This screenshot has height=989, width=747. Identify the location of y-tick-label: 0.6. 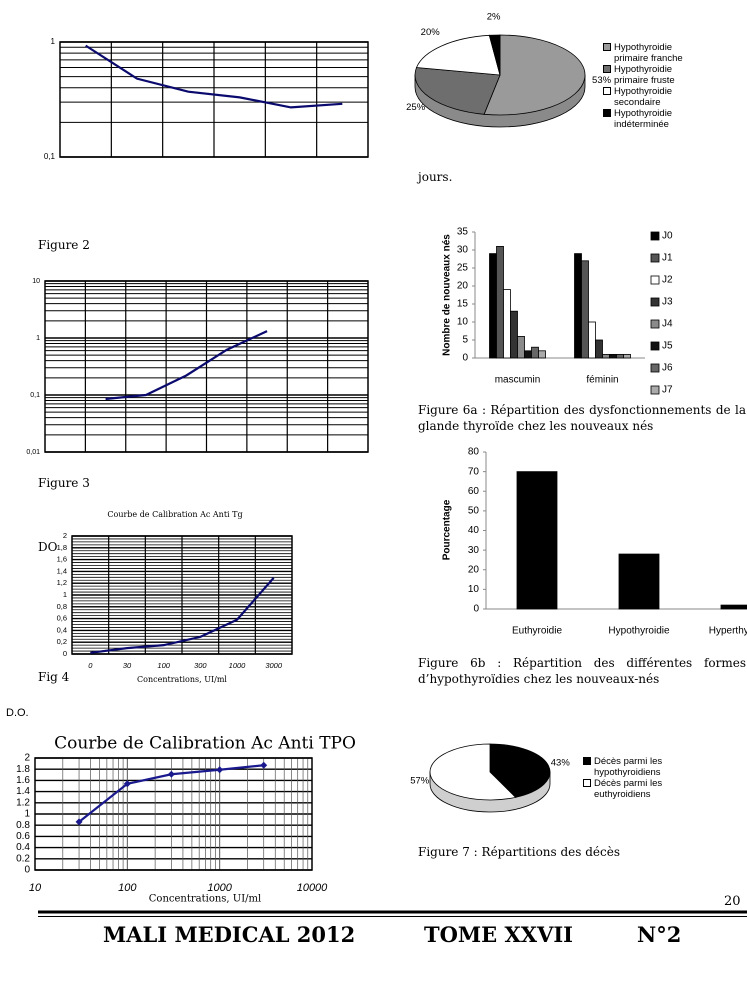
(23, 836).